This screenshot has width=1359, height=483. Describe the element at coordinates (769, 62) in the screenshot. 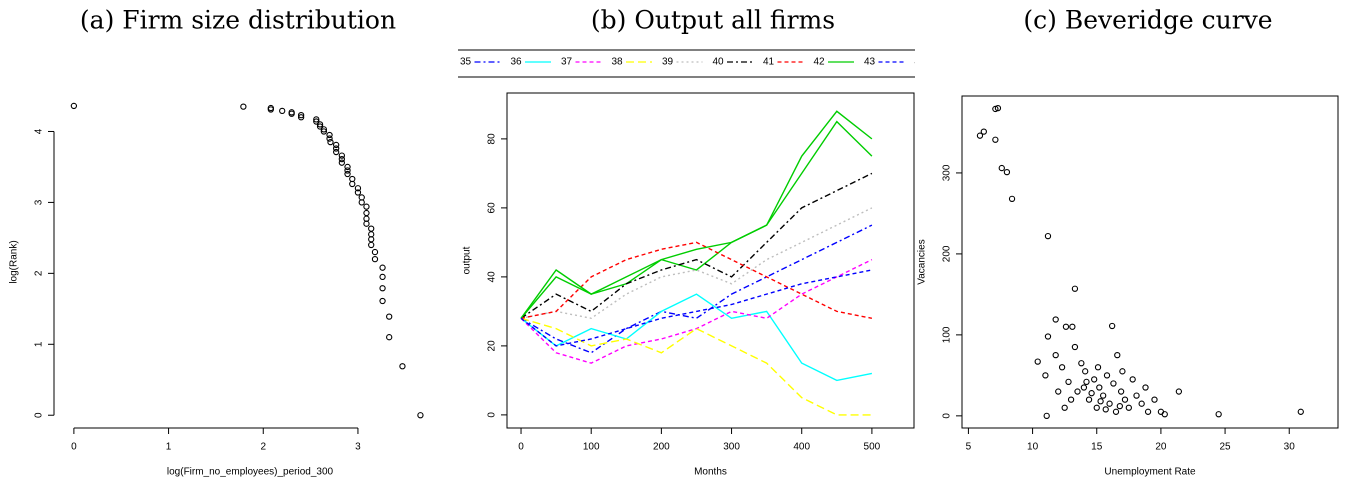

I see `legend-label: 41` at that location.